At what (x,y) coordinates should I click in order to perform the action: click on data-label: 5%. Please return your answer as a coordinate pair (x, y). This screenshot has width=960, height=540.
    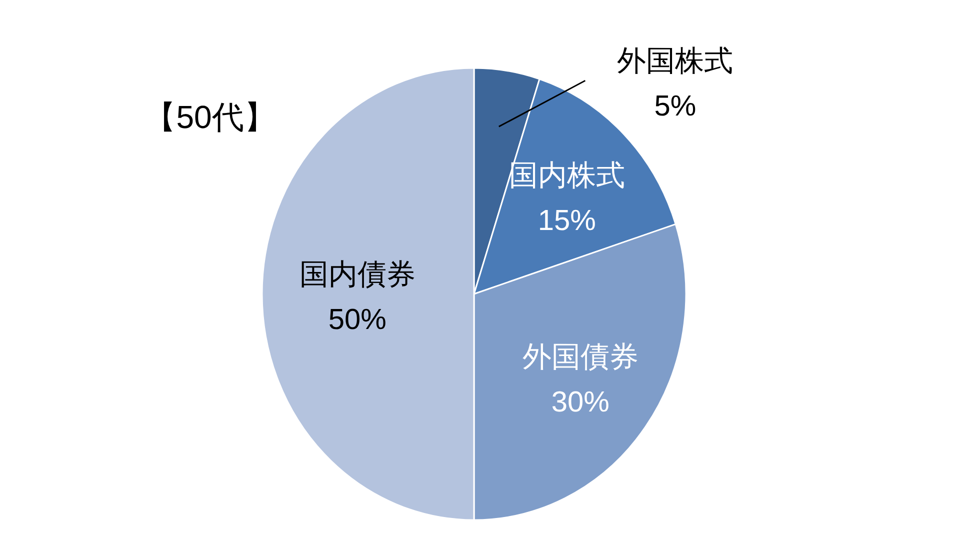
    Looking at the image, I should click on (675, 106).